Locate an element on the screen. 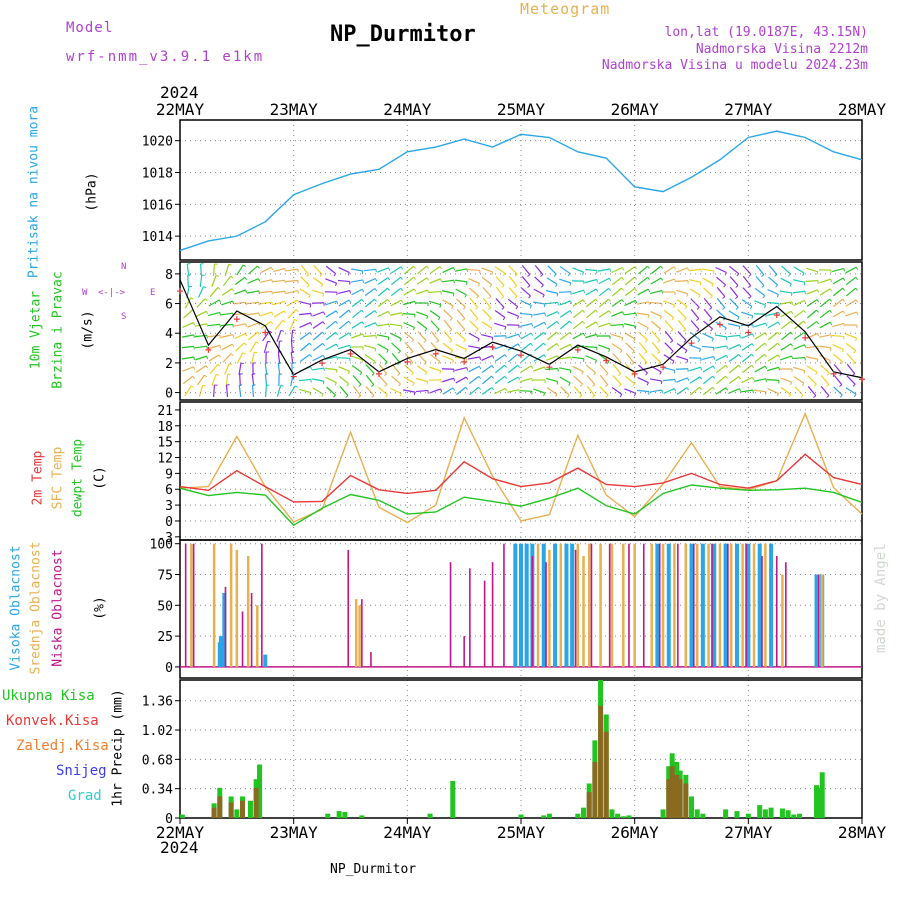  wind-gust-marker is located at coordinates (549, 367).